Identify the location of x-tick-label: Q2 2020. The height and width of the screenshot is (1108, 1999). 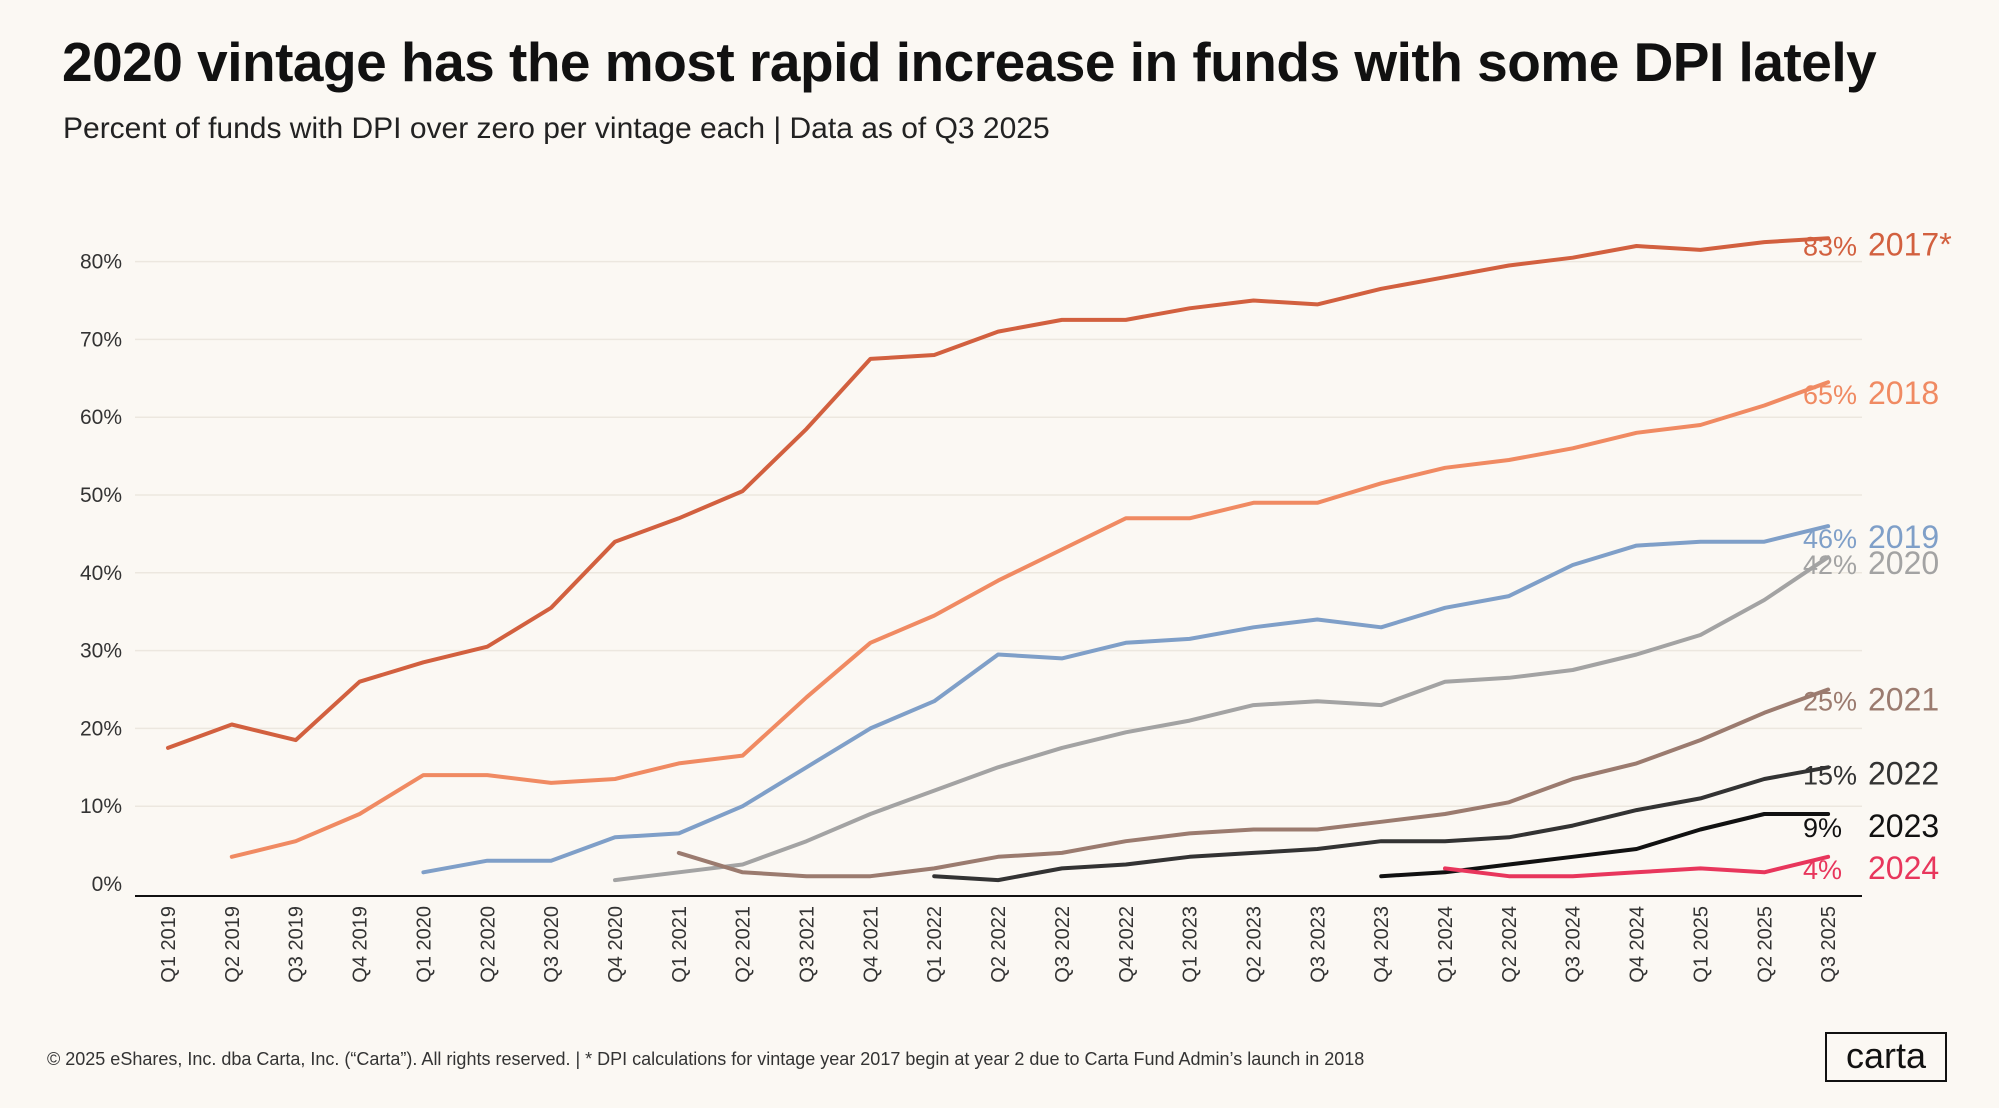
(488, 944).